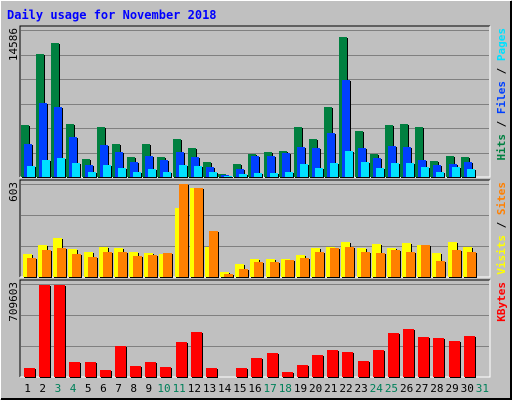 Image resolution: width=512 pixels, height=405 pixels. I want to click on legend-item-kbytes: KBytes, so click(501, 302).